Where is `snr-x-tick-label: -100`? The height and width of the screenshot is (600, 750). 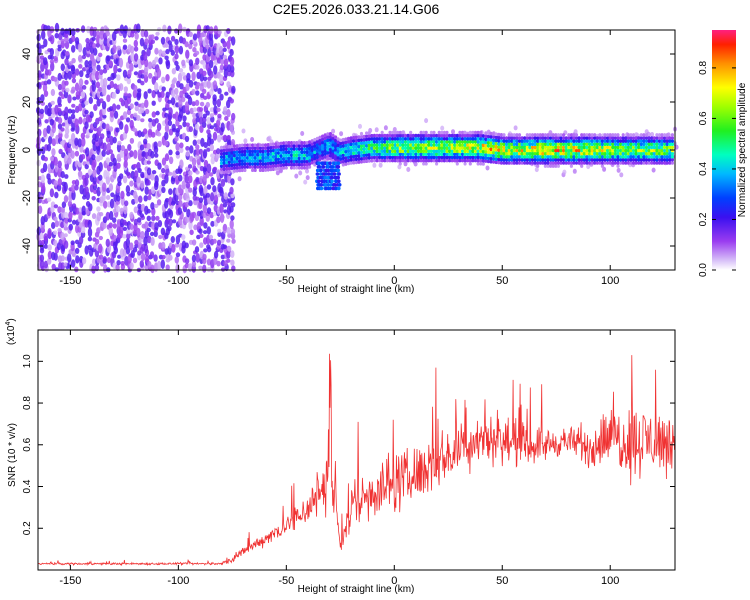 snr-x-tick-label: -100 is located at coordinates (178, 581).